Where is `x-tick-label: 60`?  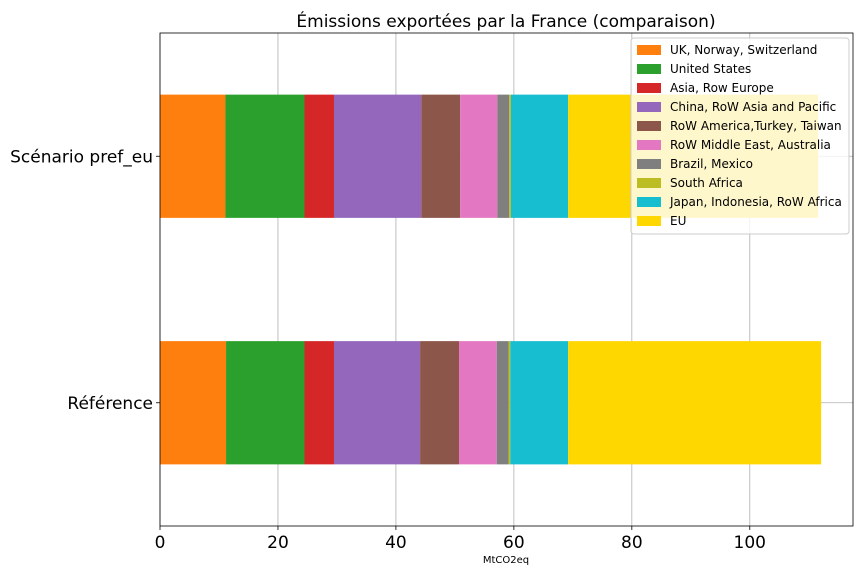
x-tick-label: 60 is located at coordinates (514, 543).